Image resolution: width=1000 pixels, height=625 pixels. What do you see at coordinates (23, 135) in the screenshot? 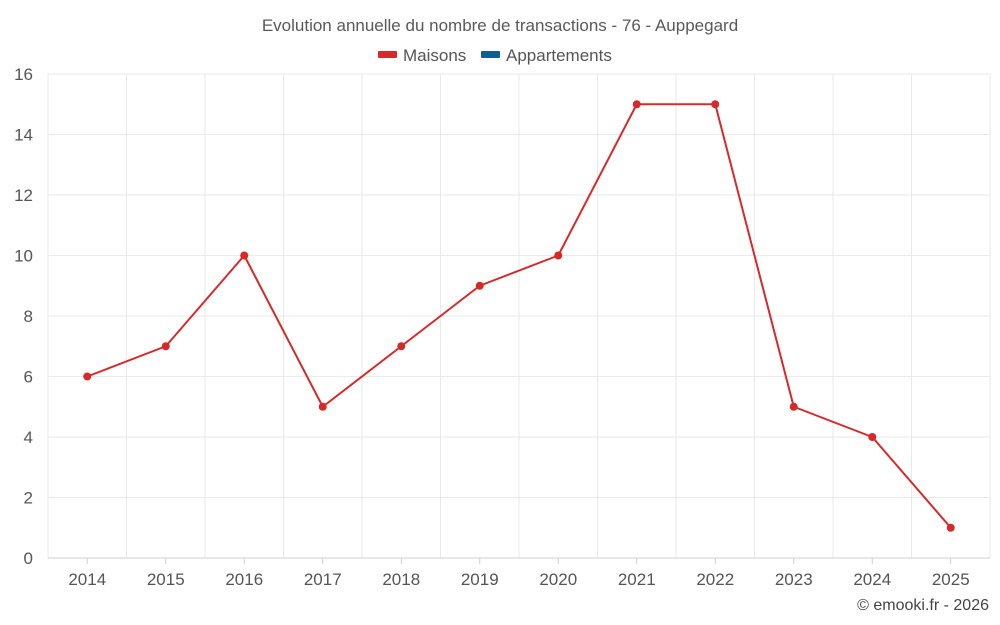
I see `y-tick-label: 14` at bounding box center [23, 135].